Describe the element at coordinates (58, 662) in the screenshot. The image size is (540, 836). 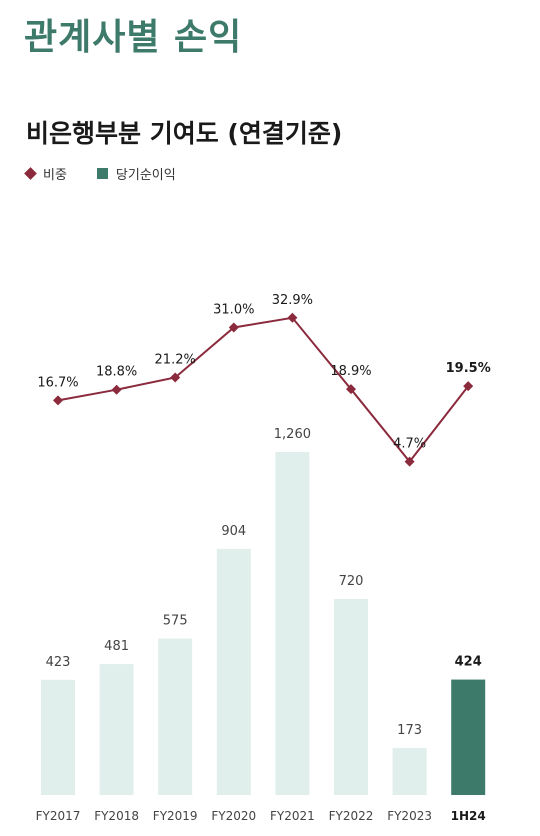
I see `bar-value-label: 423` at that location.